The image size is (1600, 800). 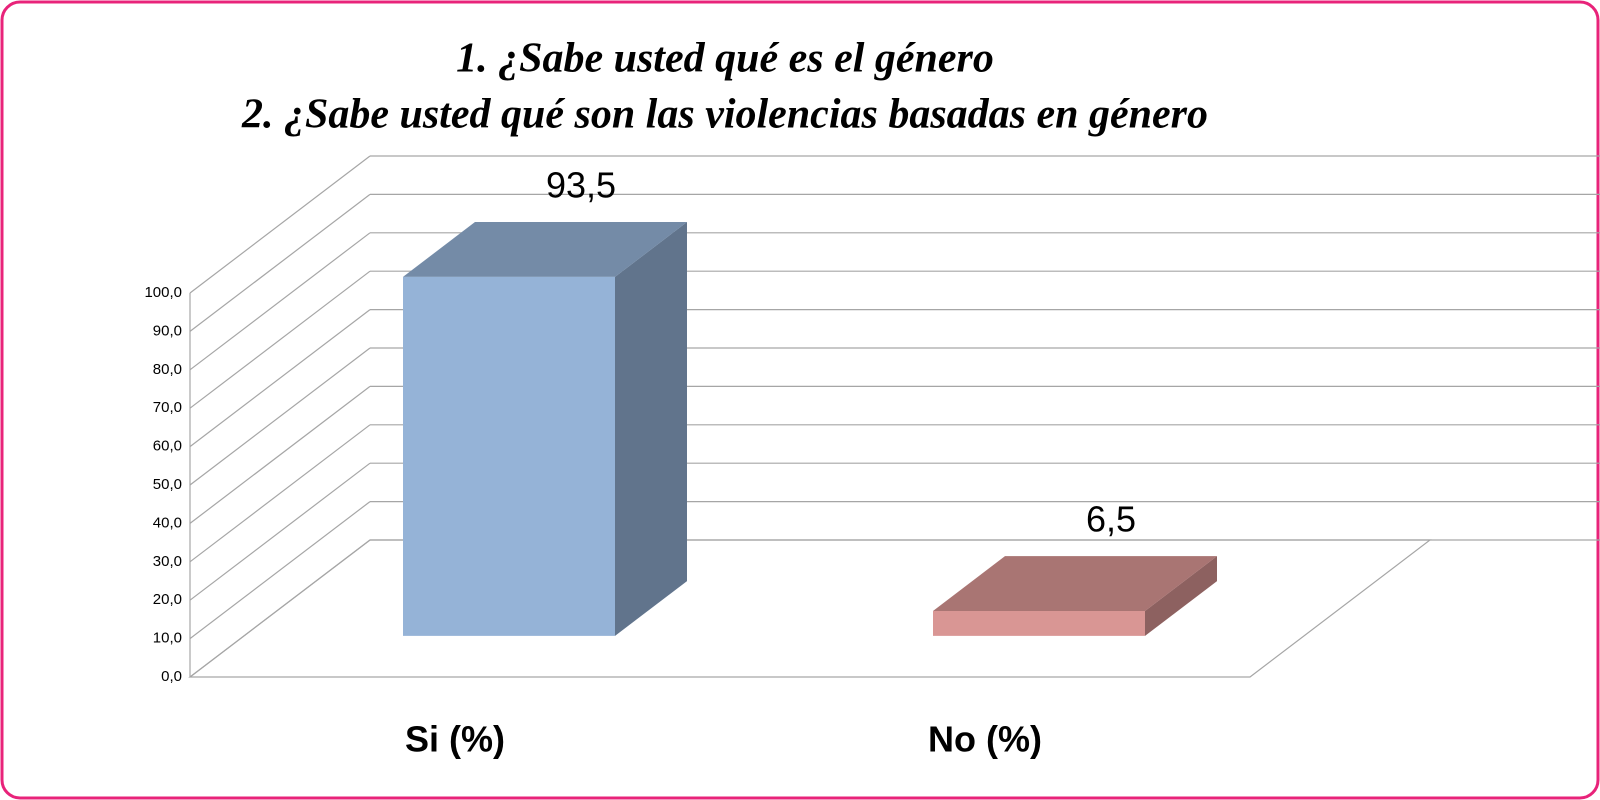 I want to click on chart-title: 1. ¿Sabe usted qué es el género, so click(x=725, y=59).